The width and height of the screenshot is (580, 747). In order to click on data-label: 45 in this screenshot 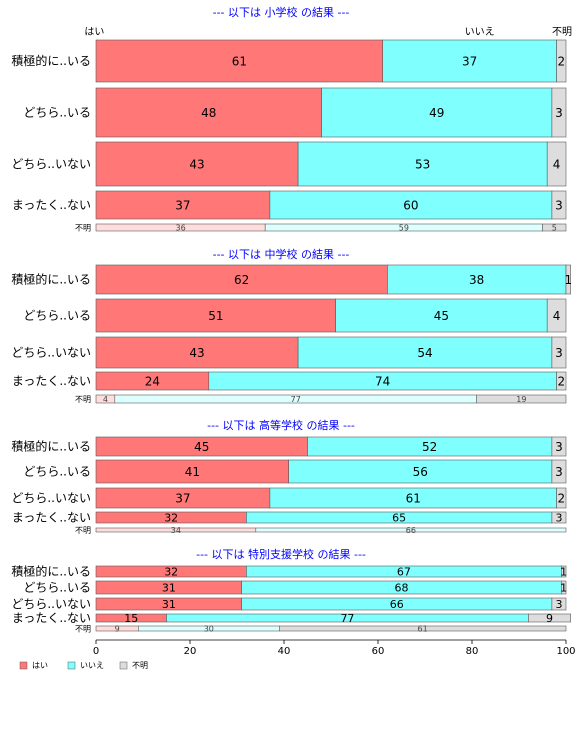, I will do `click(441, 316)`.